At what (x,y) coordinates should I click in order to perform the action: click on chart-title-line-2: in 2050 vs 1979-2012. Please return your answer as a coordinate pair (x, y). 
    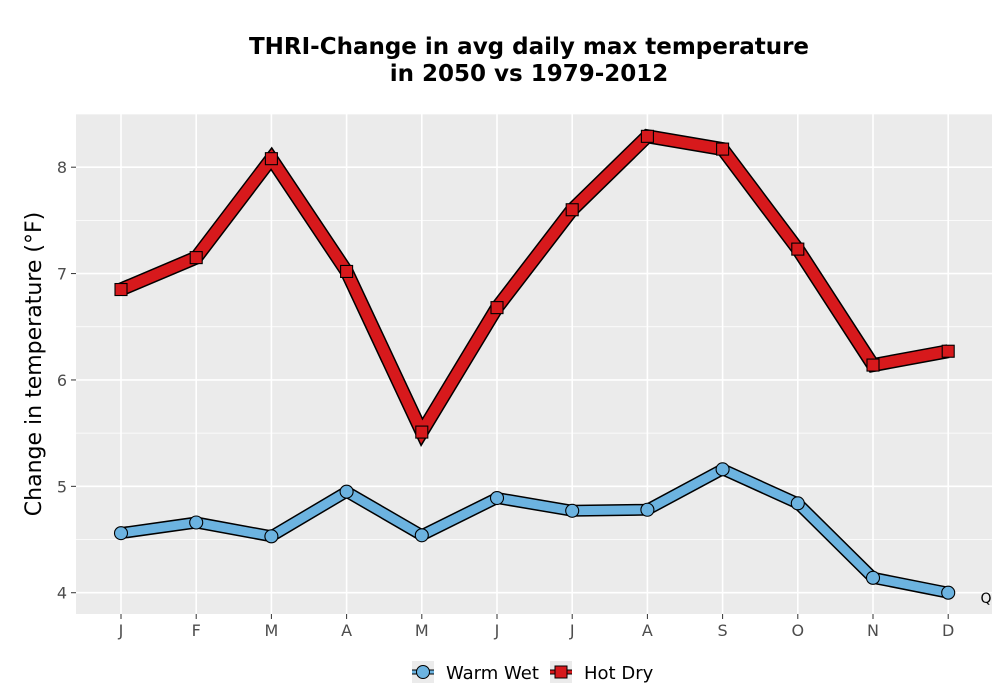
    Looking at the image, I should click on (529, 74).